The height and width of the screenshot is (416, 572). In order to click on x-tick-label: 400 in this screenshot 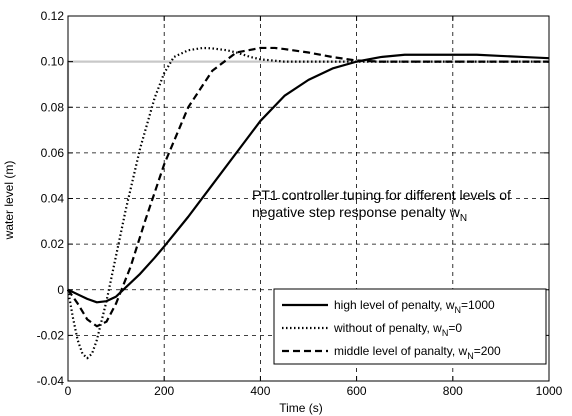, I will do `click(260, 391)`.